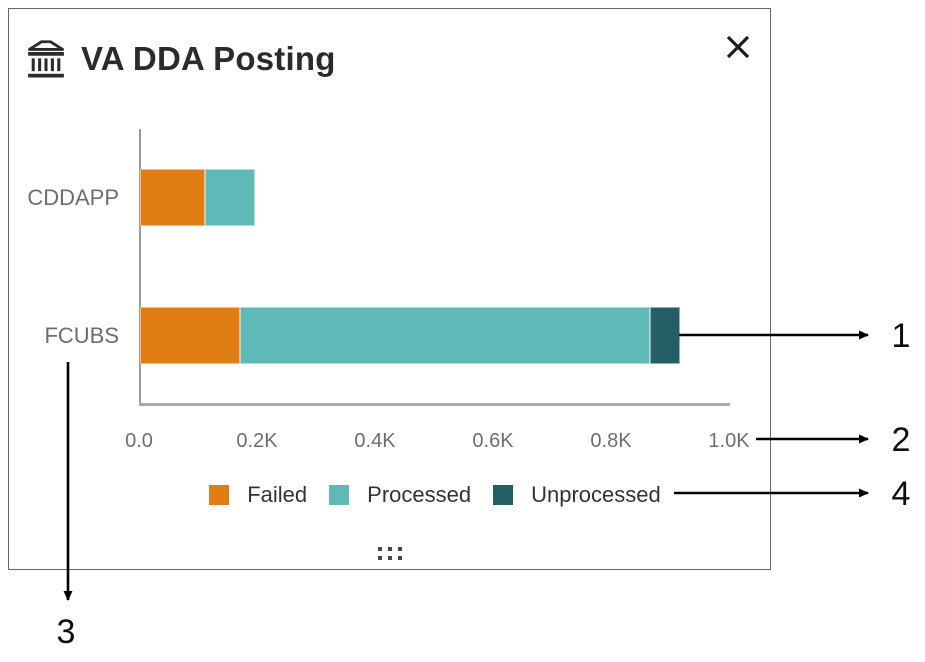  I want to click on bar-segment-cddapp-processed, so click(230, 197).